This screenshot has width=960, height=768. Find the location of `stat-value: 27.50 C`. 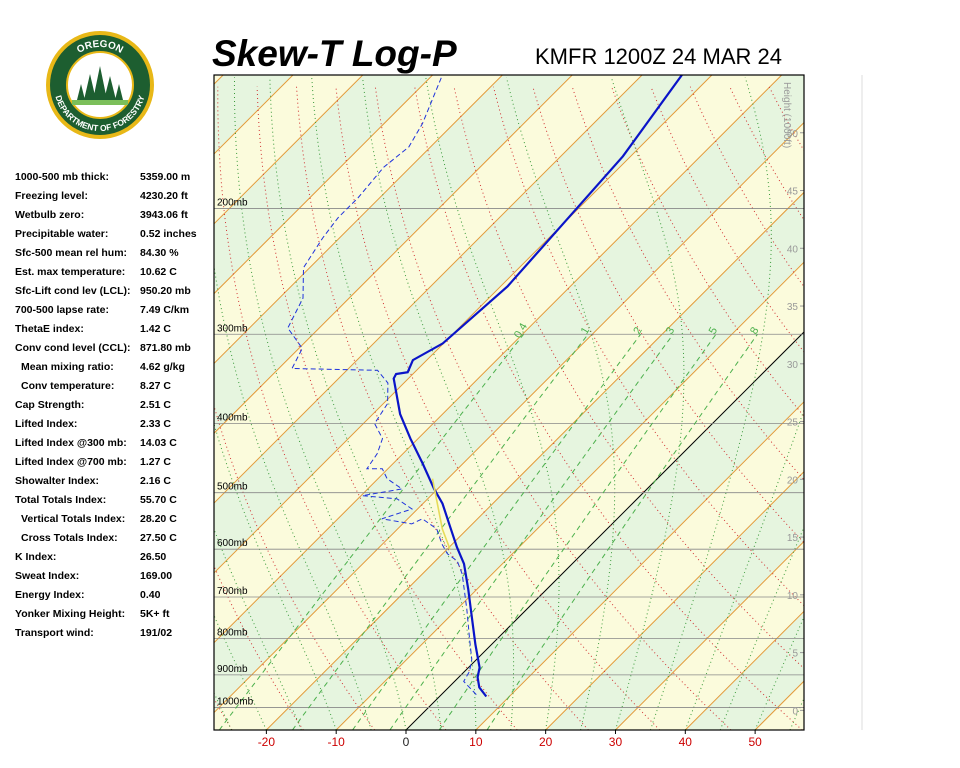

stat-value: 27.50 C is located at coordinates (158, 538).